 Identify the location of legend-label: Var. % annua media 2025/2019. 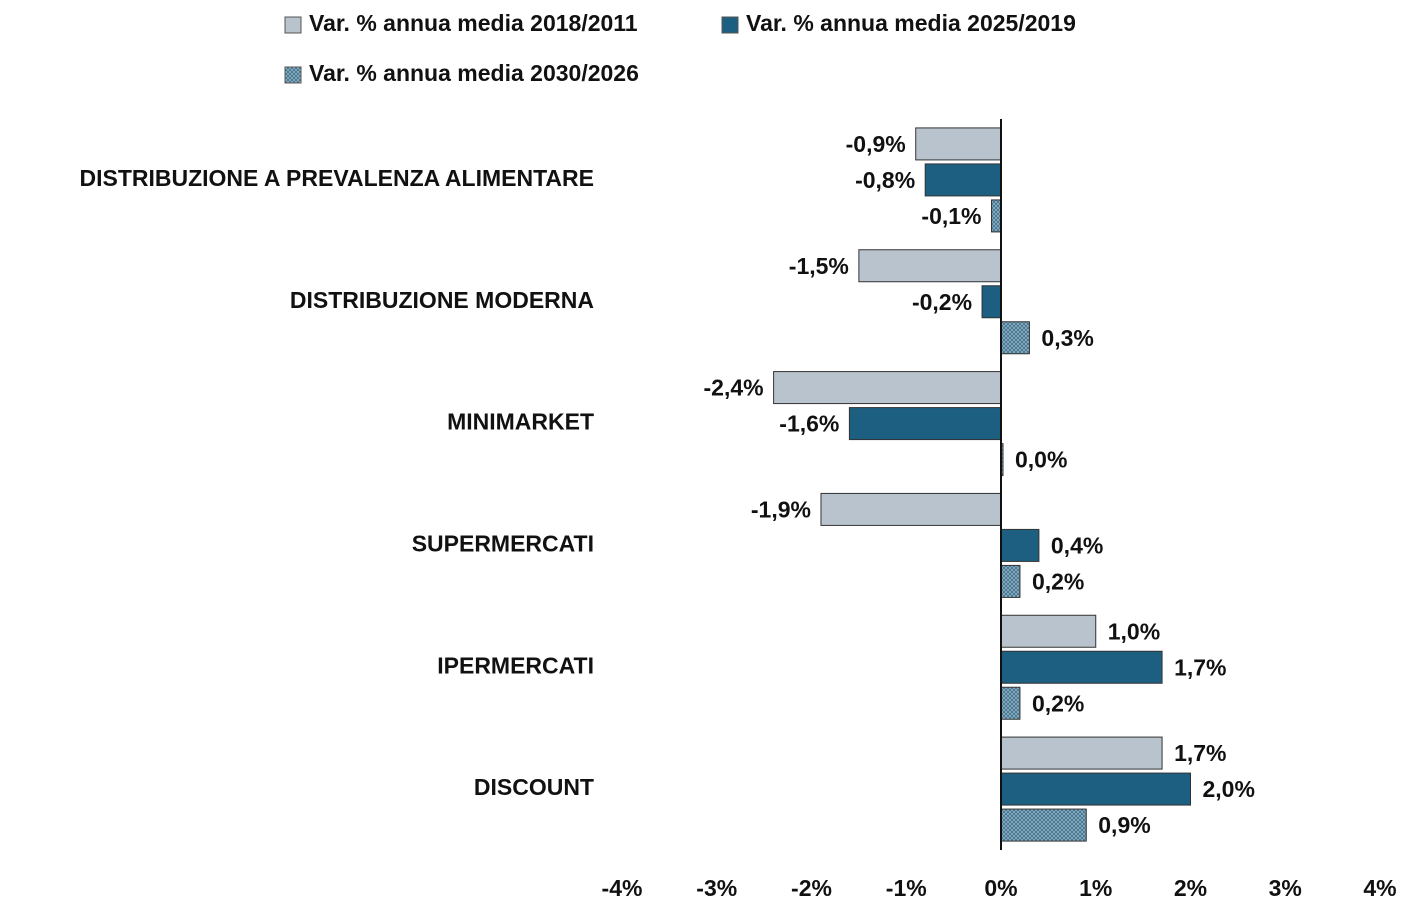
(911, 23).